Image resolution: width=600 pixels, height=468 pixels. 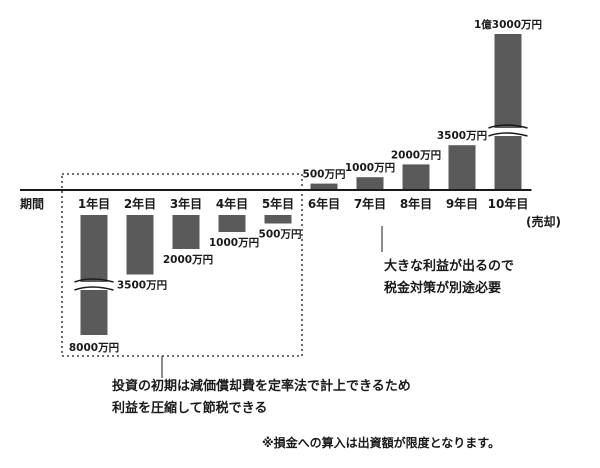 I want to click on footnote: ※損金への算入は出資額が限度となります。, so click(x=381, y=443).